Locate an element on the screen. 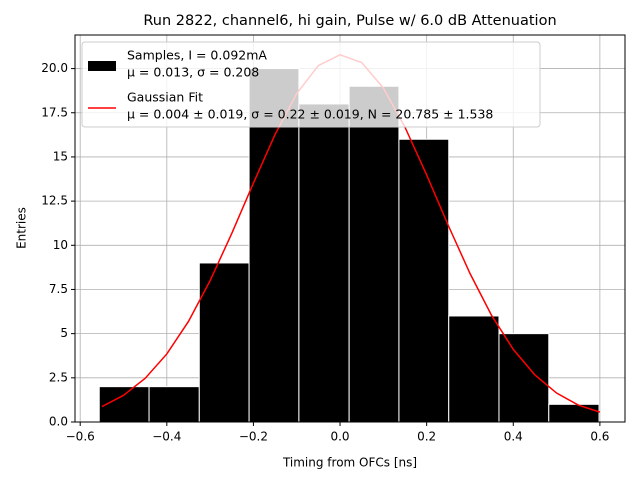  legend-label: Gaussian Fit is located at coordinates (165, 97).